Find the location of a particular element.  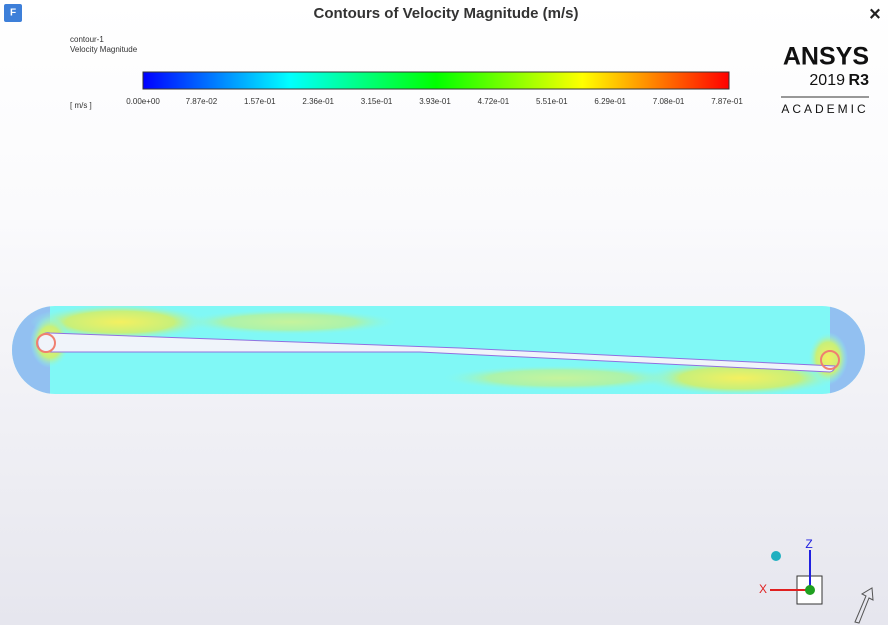

colorbar-tick-label: 6.29e-01 is located at coordinates (610, 101).